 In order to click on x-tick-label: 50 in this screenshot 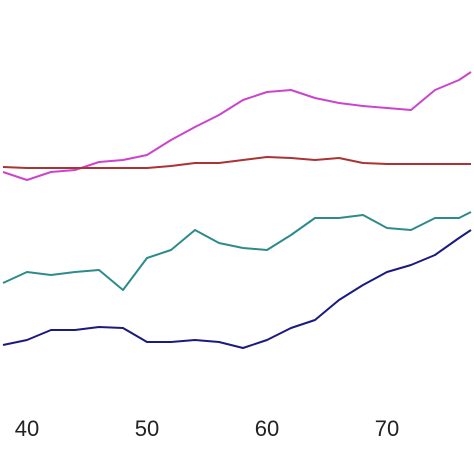, I will do `click(147, 428)`.